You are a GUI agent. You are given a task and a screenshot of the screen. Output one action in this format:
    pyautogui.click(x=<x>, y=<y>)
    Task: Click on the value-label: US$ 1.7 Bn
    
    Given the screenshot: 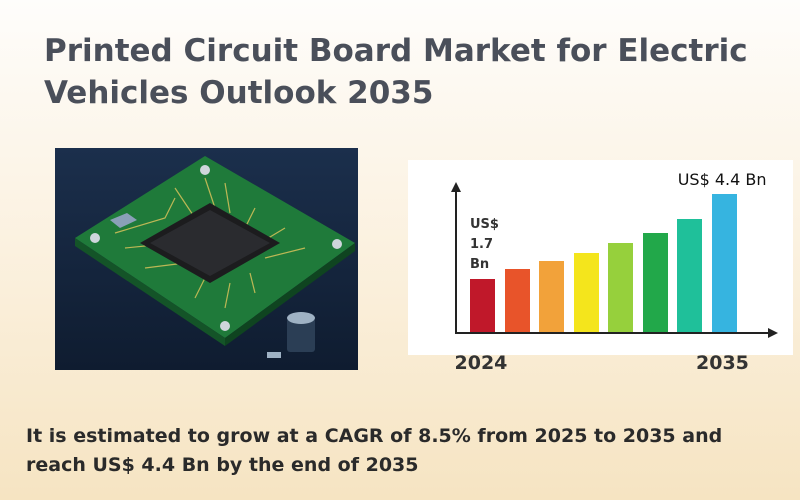 What is the action you would take?
    pyautogui.click(x=484, y=244)
    